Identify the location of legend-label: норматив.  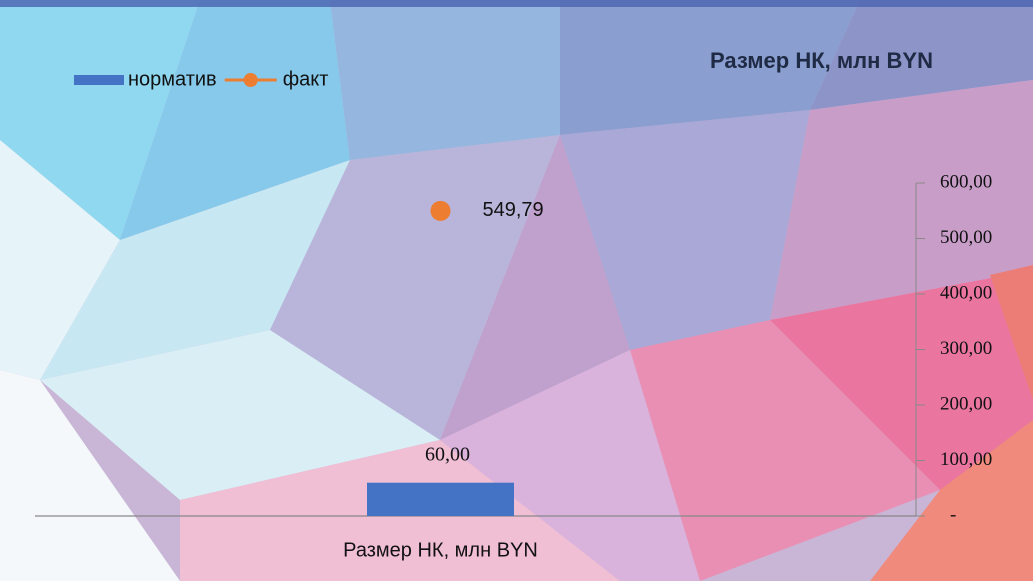
(172, 79).